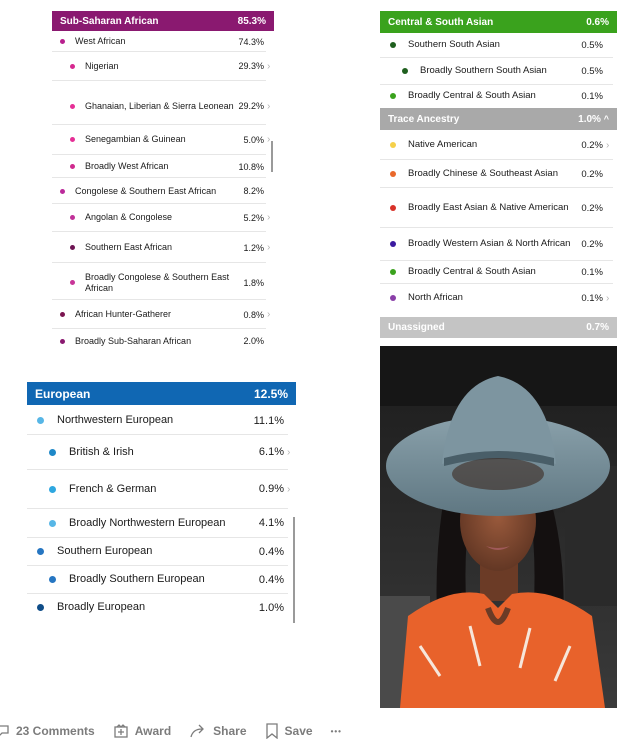 This screenshot has width=638, height=742. Describe the element at coordinates (503, 45) in the screenshot. I see `ancestry-row: Southern South Asian 0.5%` at that location.